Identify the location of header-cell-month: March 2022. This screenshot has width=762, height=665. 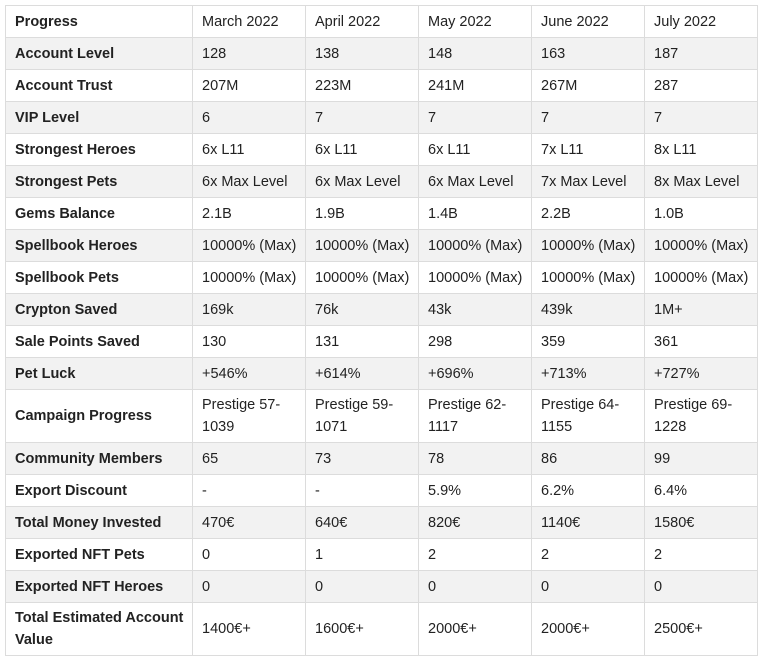
(249, 21).